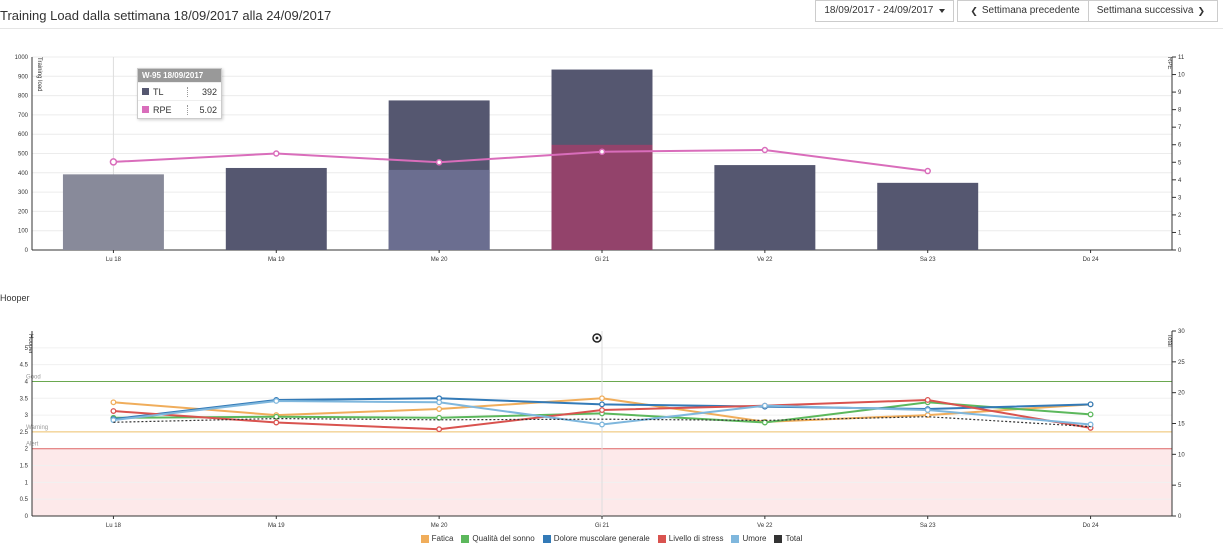 The height and width of the screenshot is (545, 1223). What do you see at coordinates (27, 450) in the screenshot?
I see `y-tick-label: 2` at bounding box center [27, 450].